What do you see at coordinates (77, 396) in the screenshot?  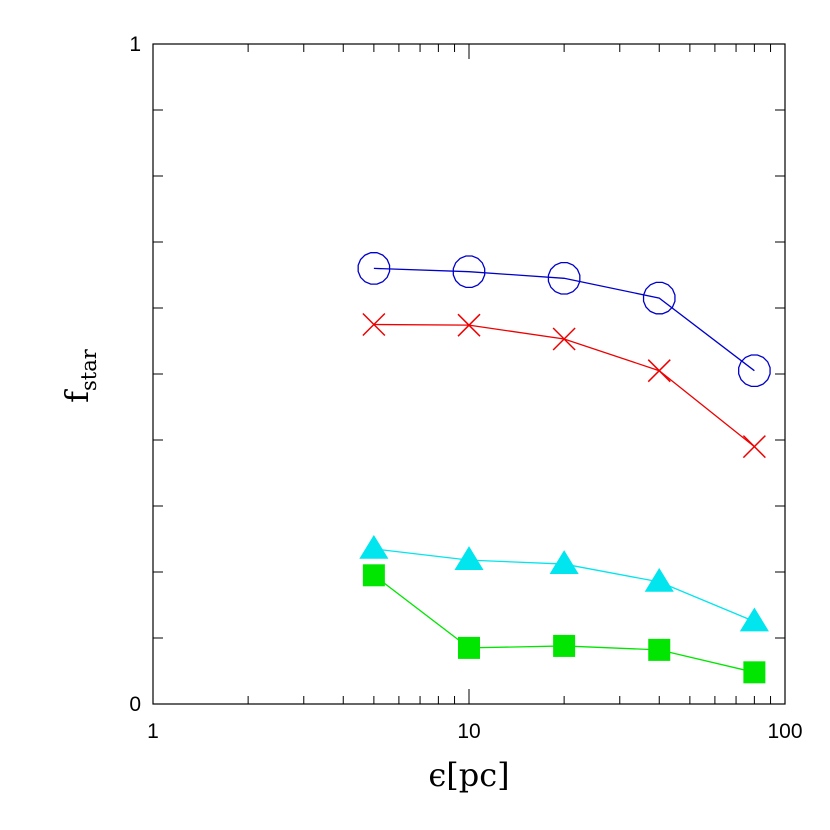 I see `y-axis-label-main: f` at bounding box center [77, 396].